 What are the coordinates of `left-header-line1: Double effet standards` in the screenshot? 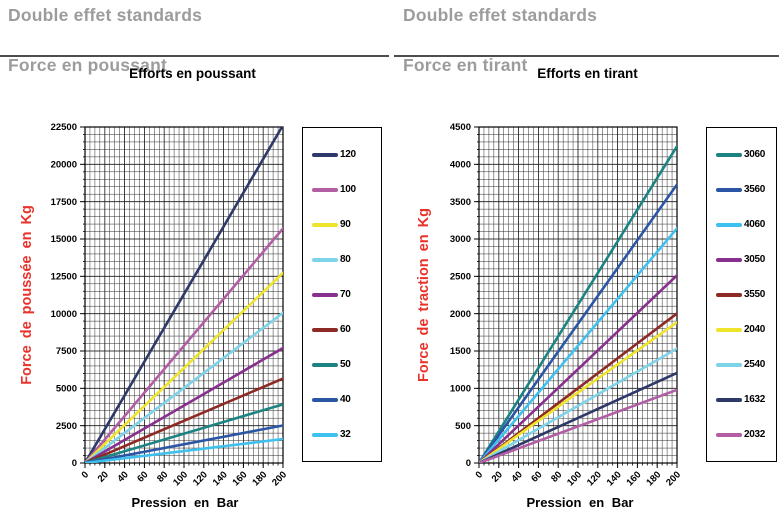 It's located at (105, 15).